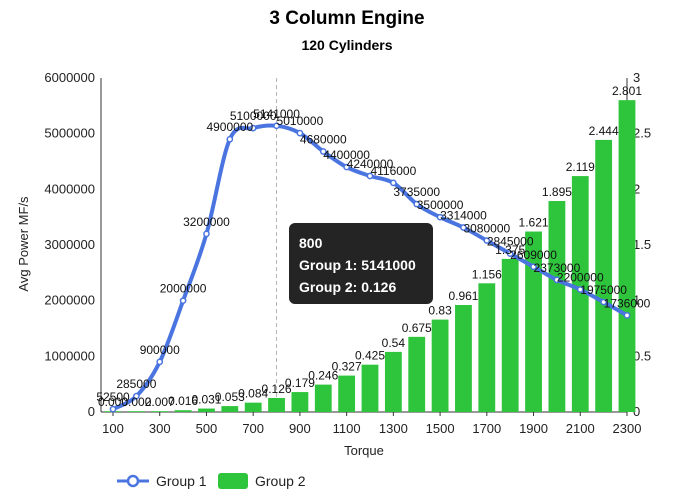  What do you see at coordinates (347, 428) in the screenshot?
I see `x-tick-label: 1100` at bounding box center [347, 428].